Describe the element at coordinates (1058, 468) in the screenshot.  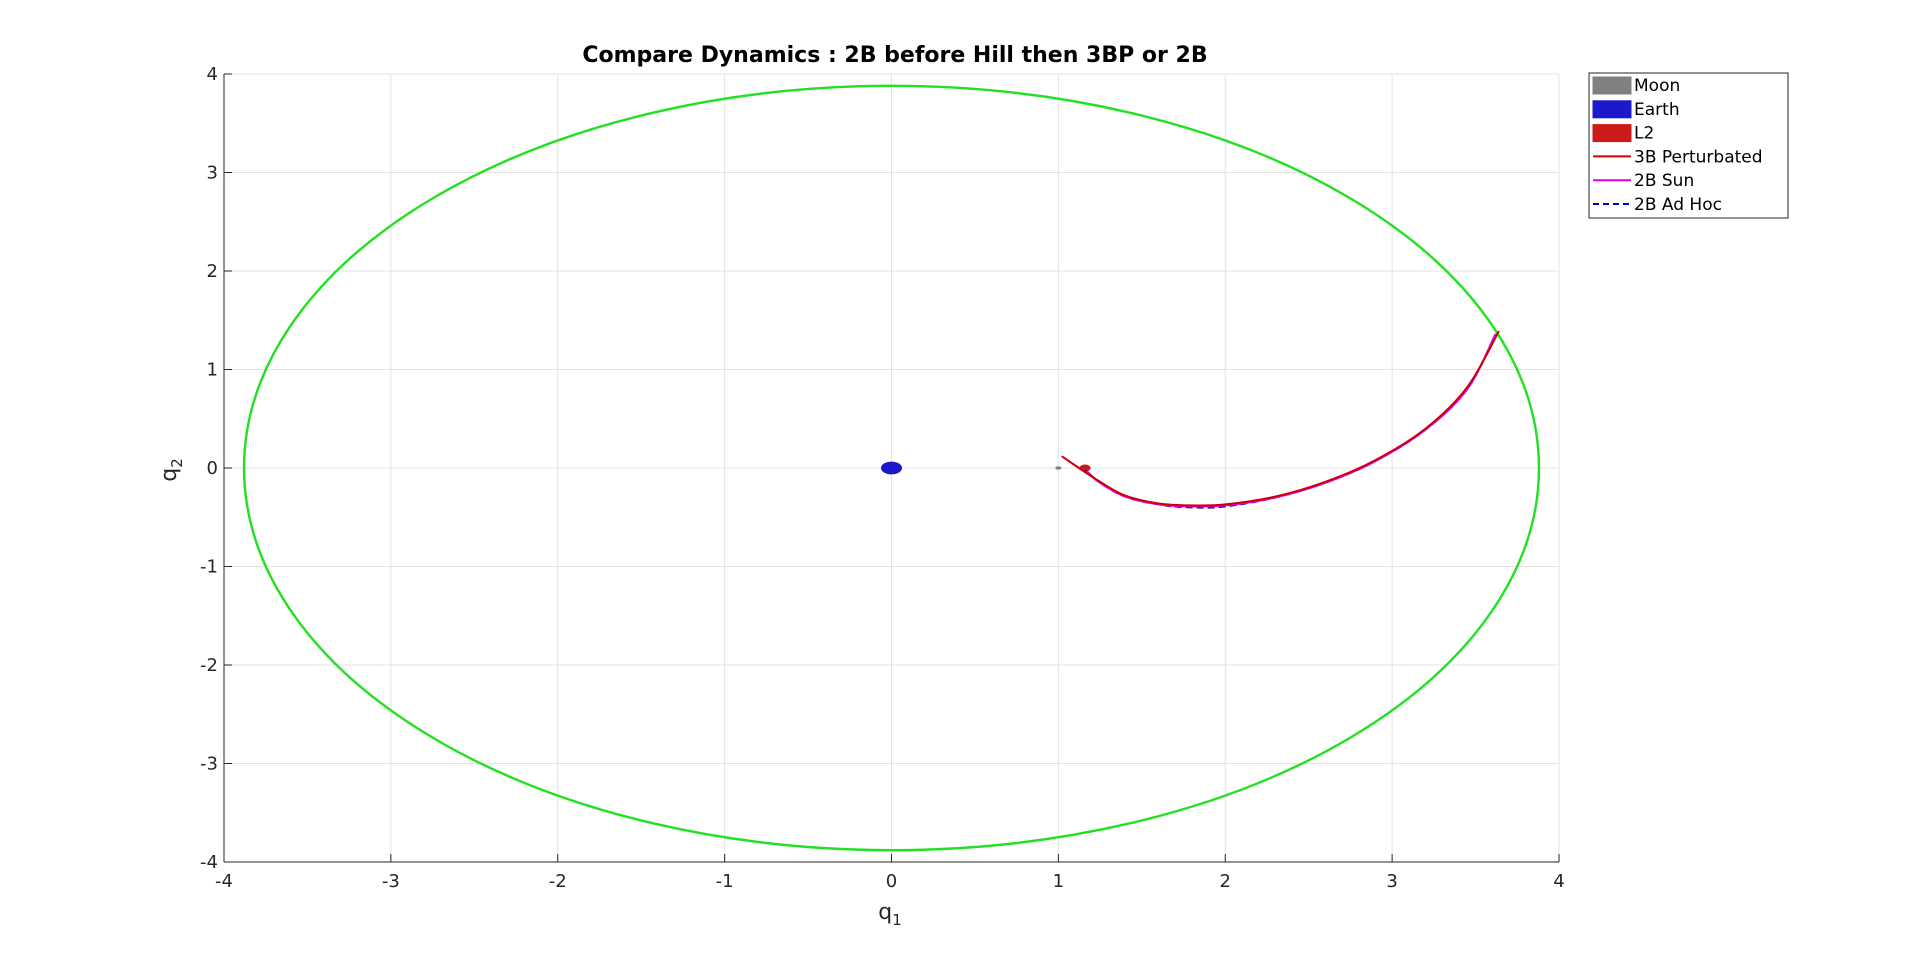
I see `moon-marker` at that location.